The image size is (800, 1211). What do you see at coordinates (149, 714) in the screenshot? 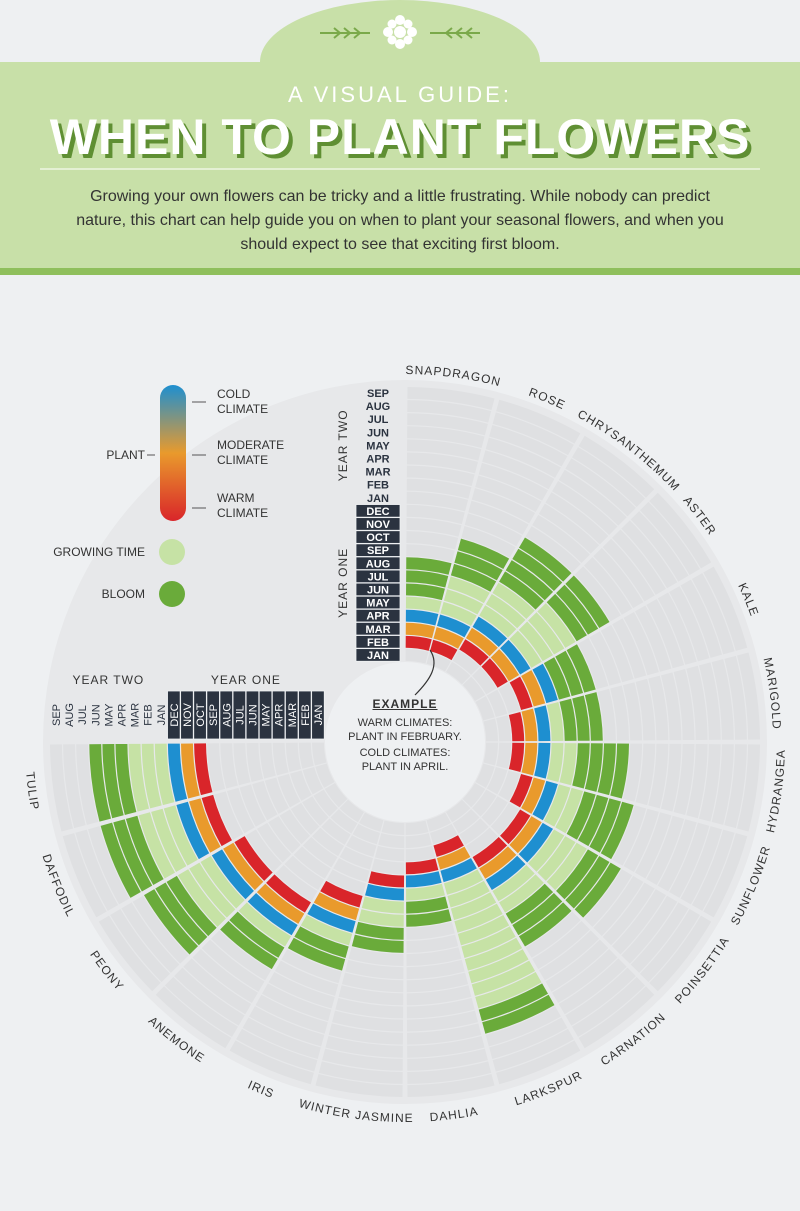
I see `month-label: FEB` at bounding box center [149, 714].